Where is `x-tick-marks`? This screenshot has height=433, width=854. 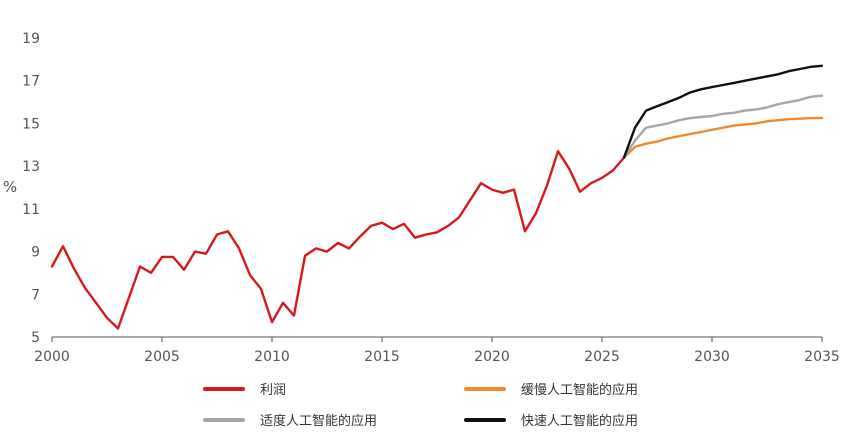 x-tick-marks is located at coordinates (437, 339).